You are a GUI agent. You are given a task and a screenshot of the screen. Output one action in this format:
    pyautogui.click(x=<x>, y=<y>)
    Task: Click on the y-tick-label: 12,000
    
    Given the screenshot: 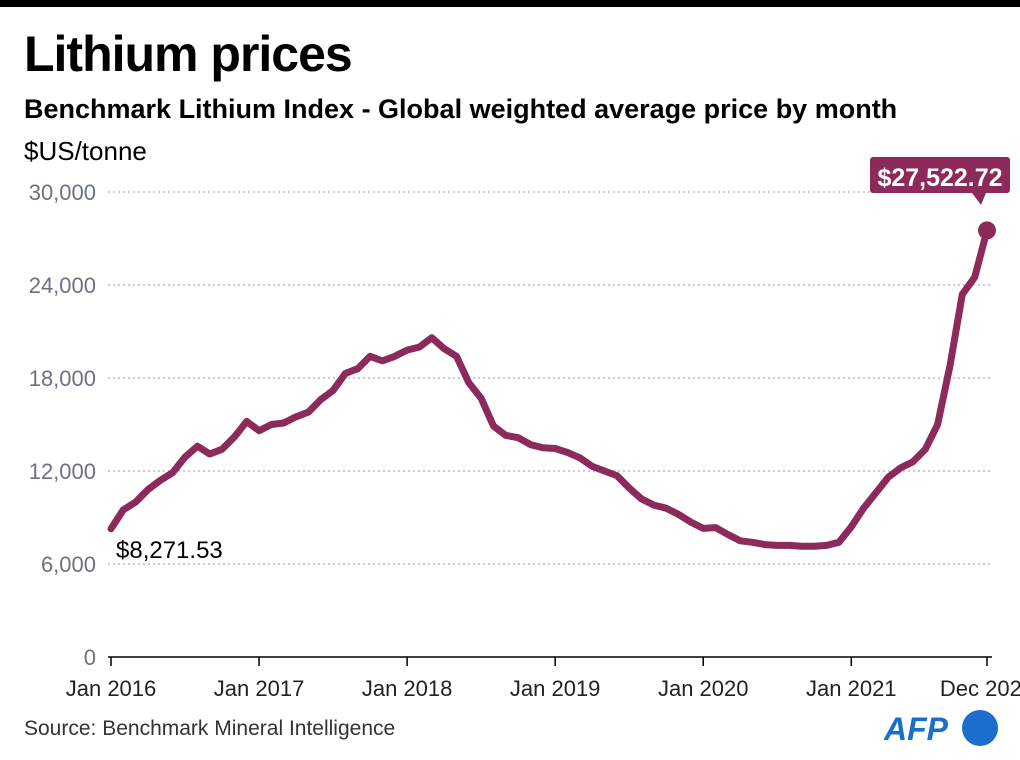 What is the action you would take?
    pyautogui.click(x=62, y=471)
    